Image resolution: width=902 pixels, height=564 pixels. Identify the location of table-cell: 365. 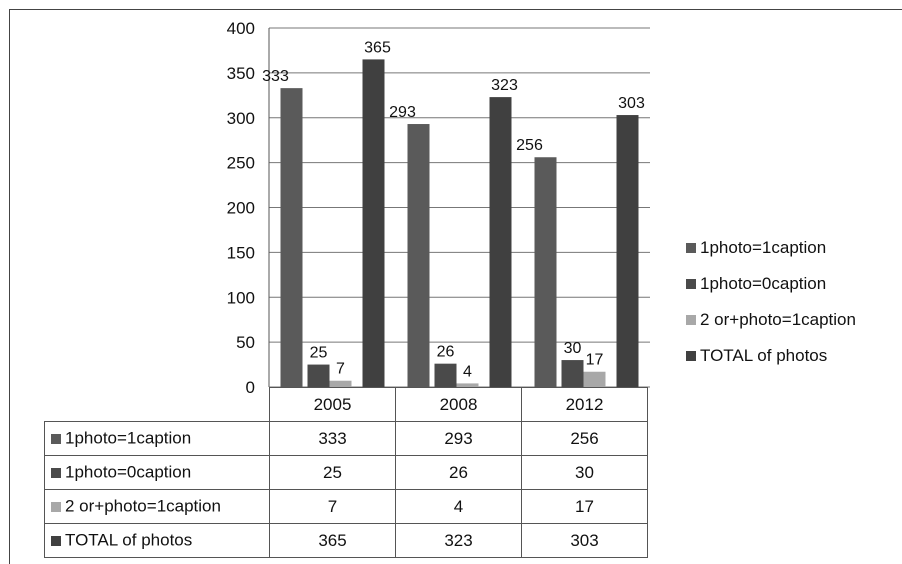
(332, 540).